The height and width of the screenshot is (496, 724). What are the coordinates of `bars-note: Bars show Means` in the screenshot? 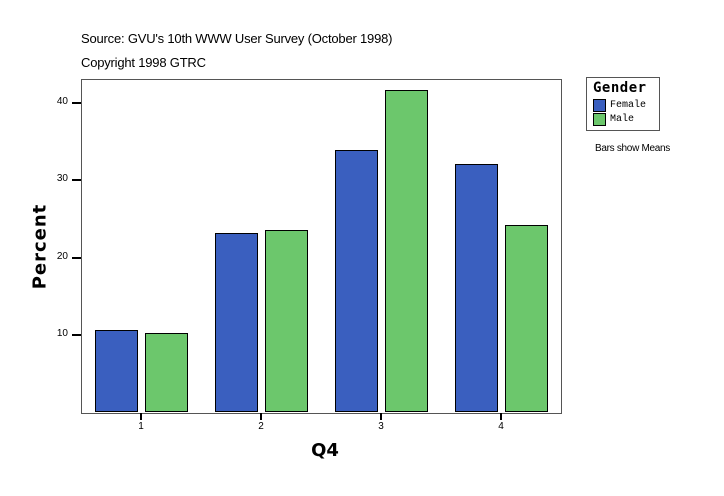 It's located at (632, 148).